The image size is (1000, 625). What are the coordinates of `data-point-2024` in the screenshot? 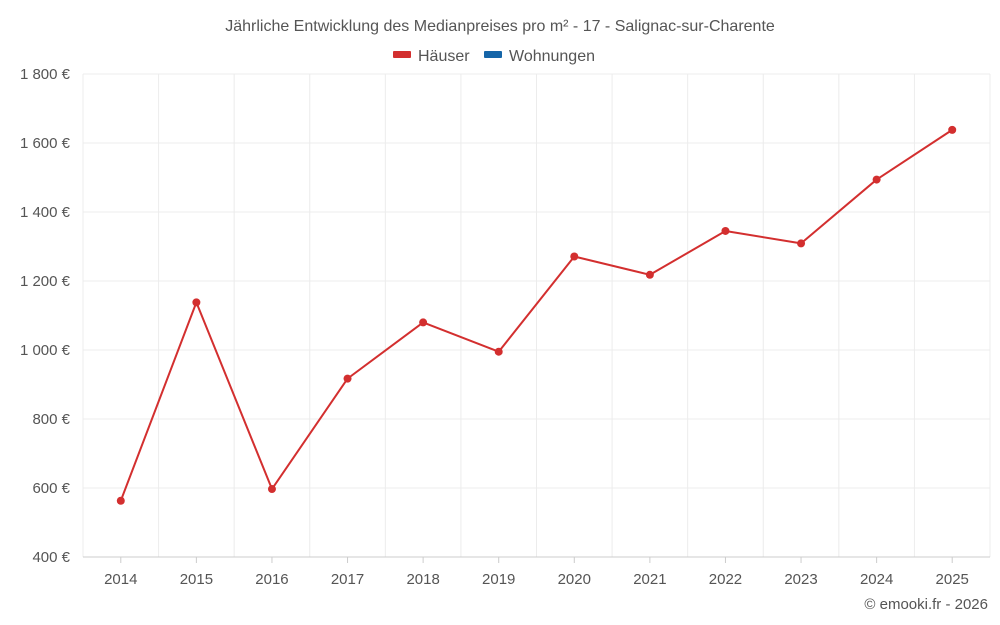 It's located at (876, 179).